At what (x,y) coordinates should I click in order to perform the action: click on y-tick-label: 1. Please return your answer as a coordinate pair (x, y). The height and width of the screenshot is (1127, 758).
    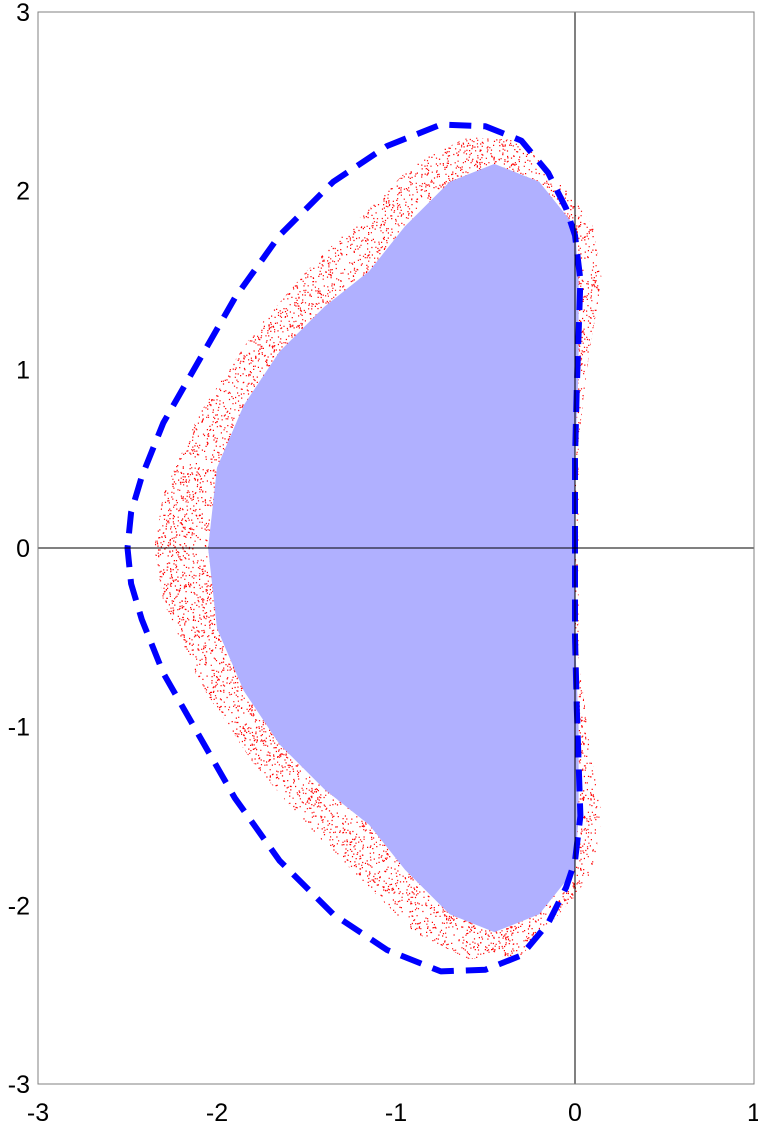
    Looking at the image, I should click on (23, 370).